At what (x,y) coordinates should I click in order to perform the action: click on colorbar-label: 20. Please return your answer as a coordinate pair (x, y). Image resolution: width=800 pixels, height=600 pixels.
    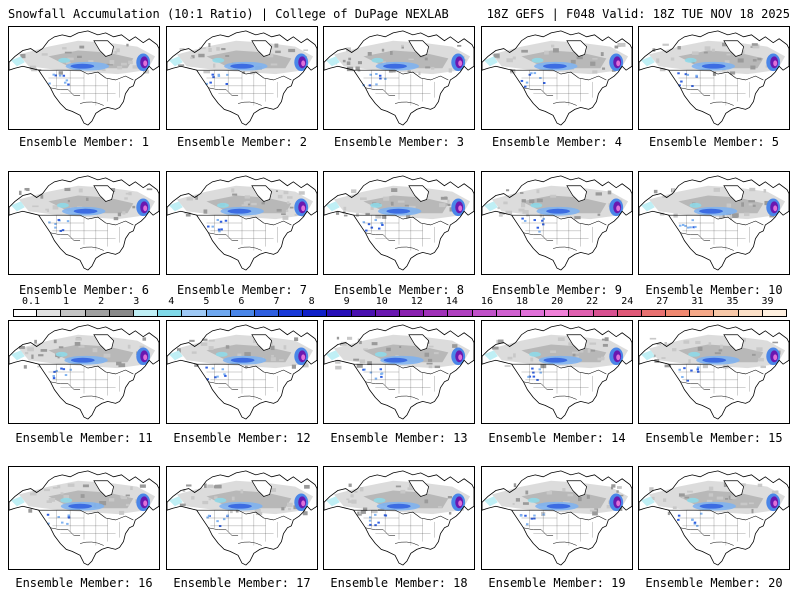
    Looking at the image, I should click on (557, 301).